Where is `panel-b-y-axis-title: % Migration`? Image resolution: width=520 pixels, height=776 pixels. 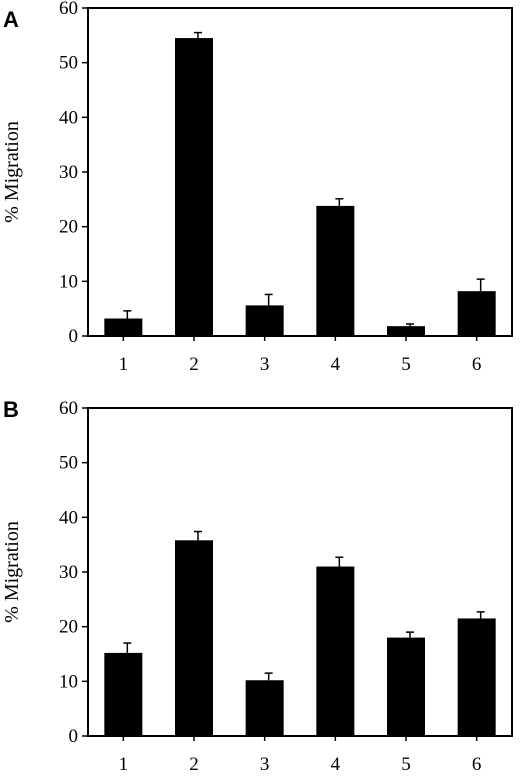
panel-b-y-axis-title: % Migration is located at coordinates (12, 572).